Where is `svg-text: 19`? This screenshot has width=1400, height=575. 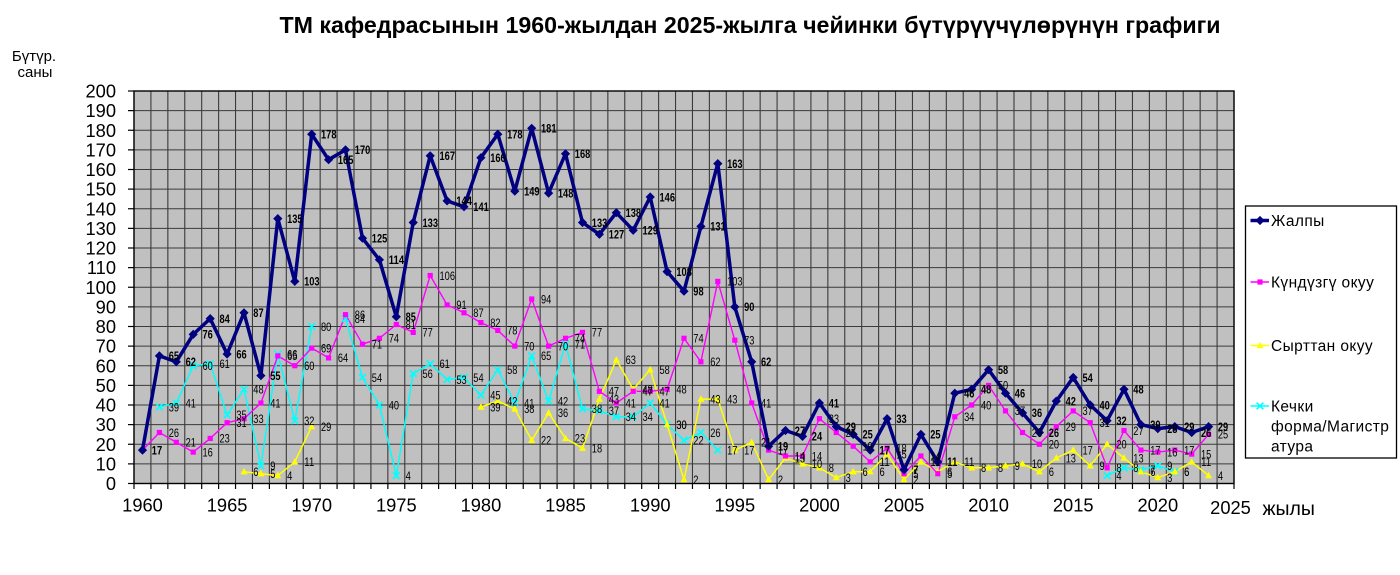
svg-text: 19 is located at coordinates (783, 447).